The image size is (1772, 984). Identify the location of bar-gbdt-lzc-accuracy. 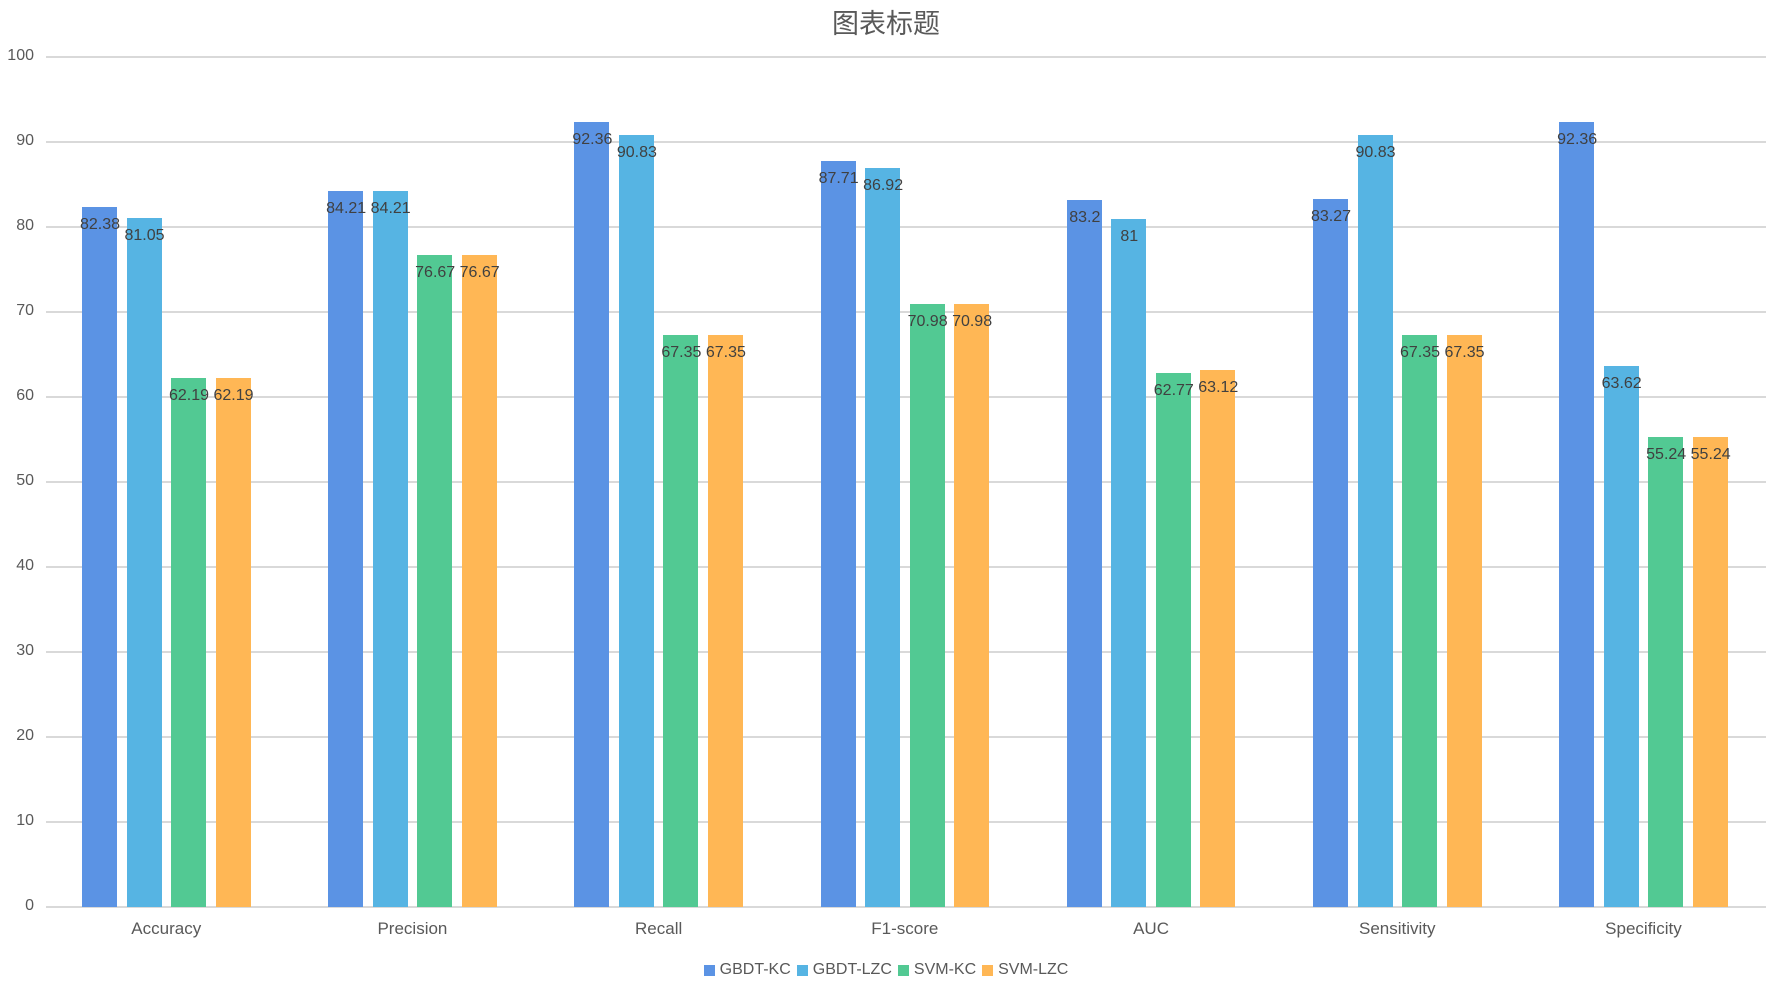
(144, 562).